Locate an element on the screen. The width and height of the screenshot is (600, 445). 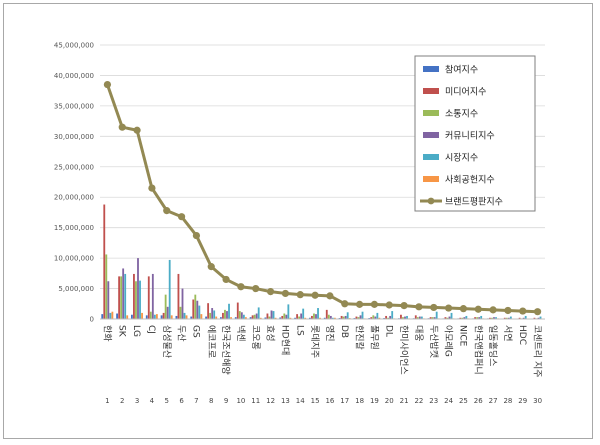
rank-label: 25 is located at coordinates (463, 401).